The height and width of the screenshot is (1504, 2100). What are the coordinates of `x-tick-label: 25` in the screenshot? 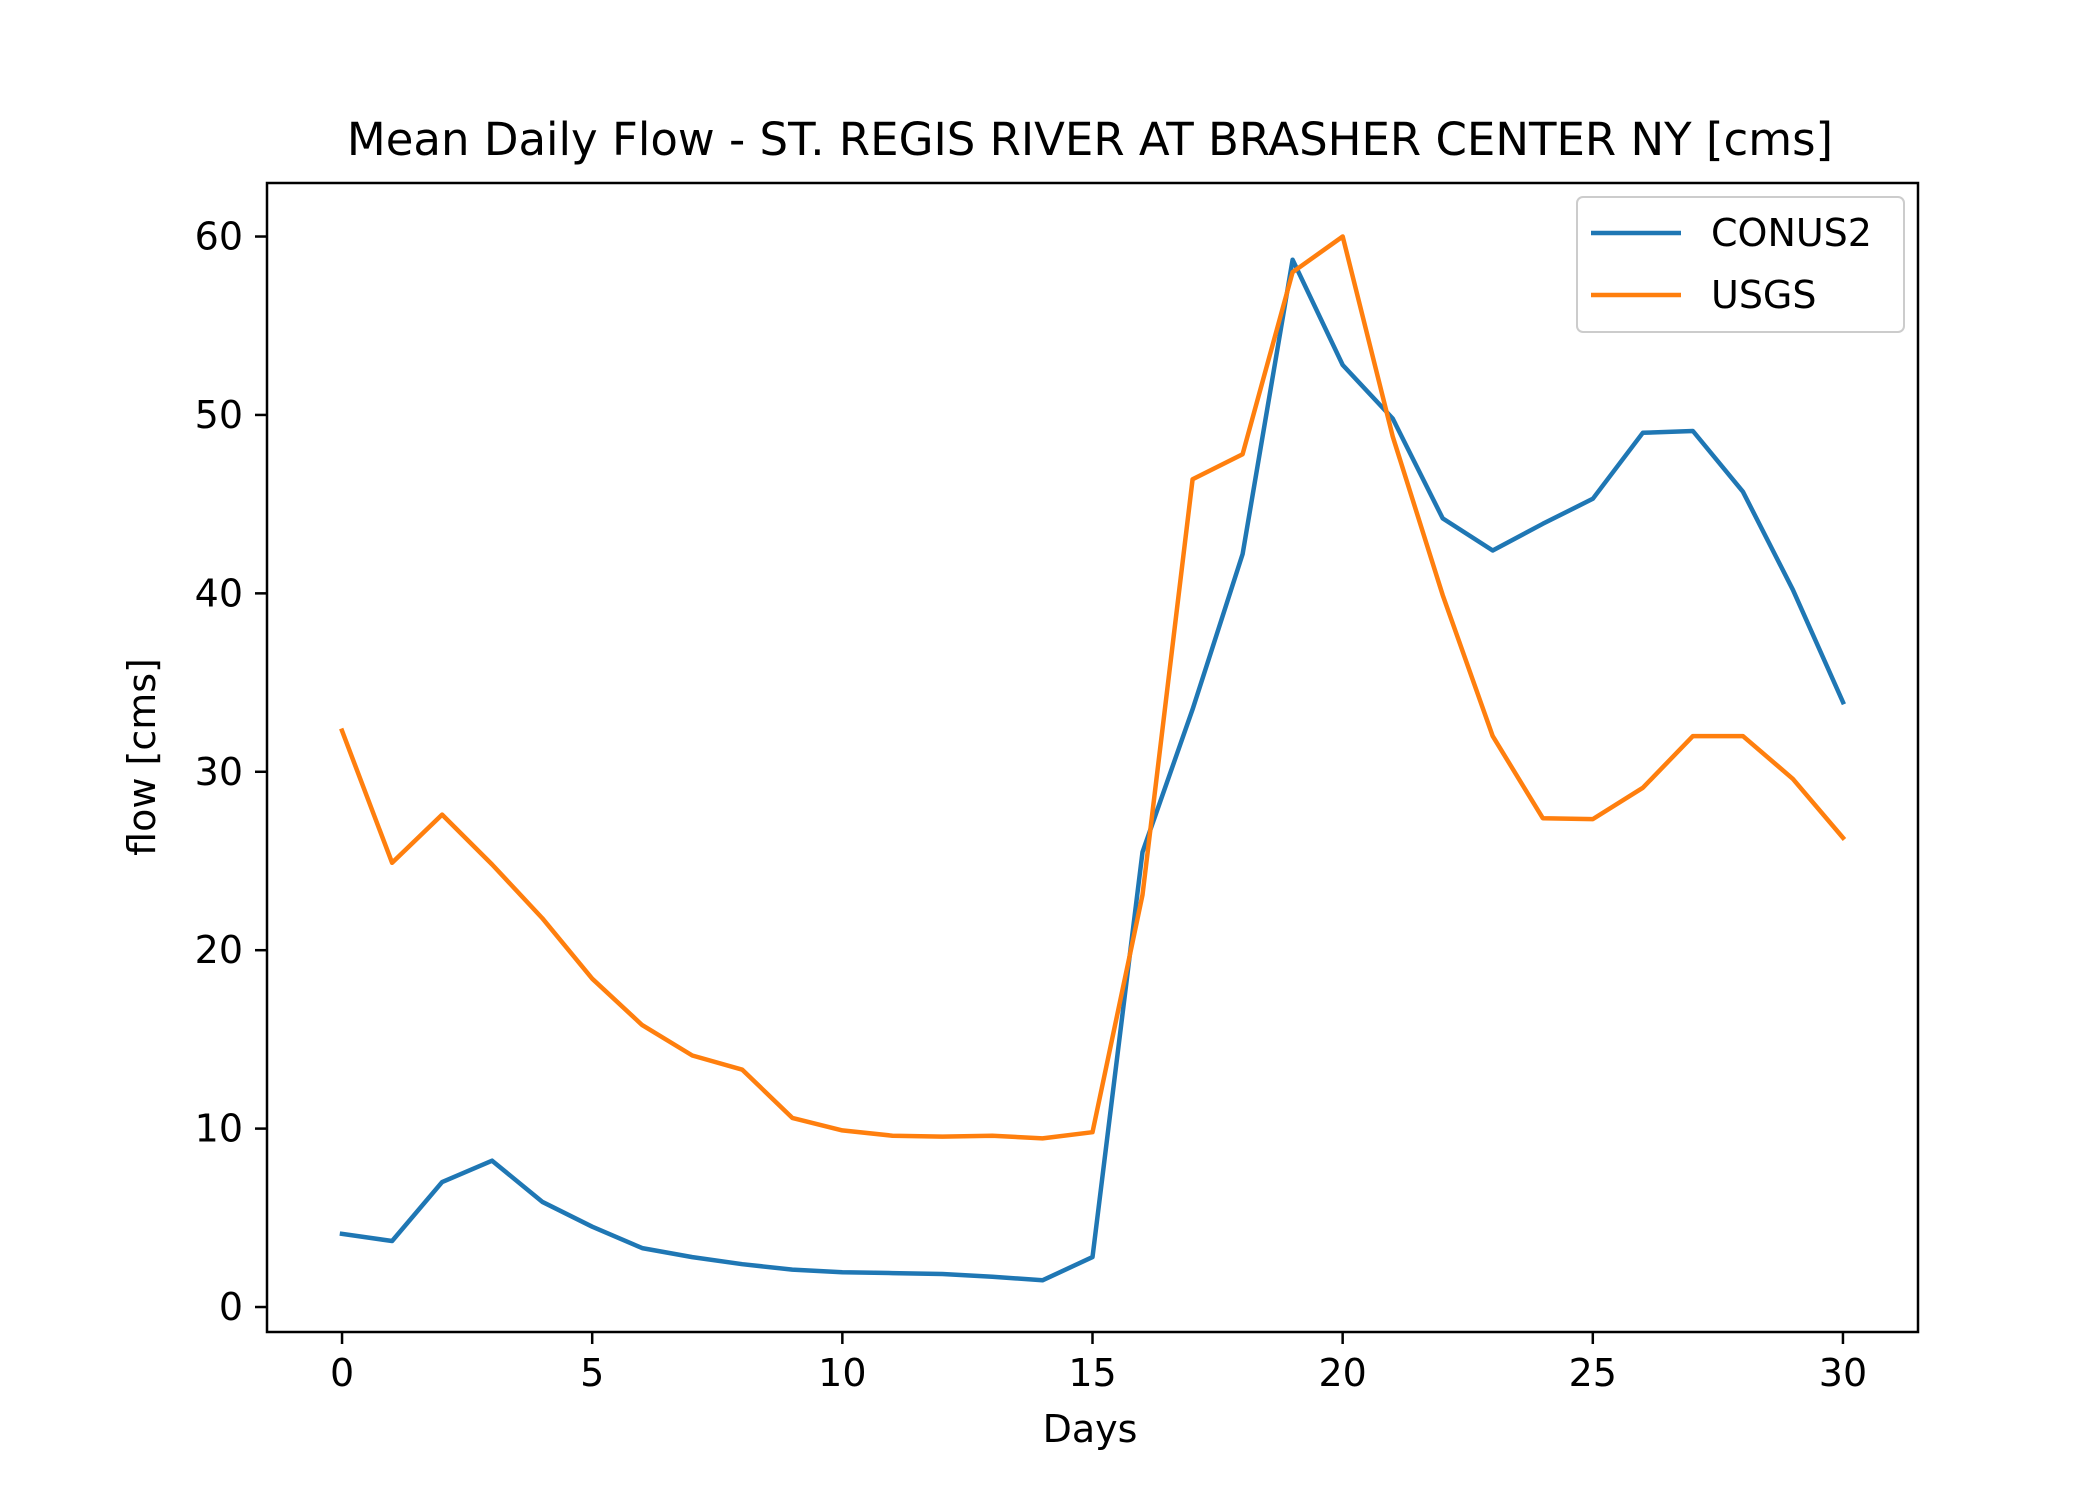 It's located at (1593, 1373).